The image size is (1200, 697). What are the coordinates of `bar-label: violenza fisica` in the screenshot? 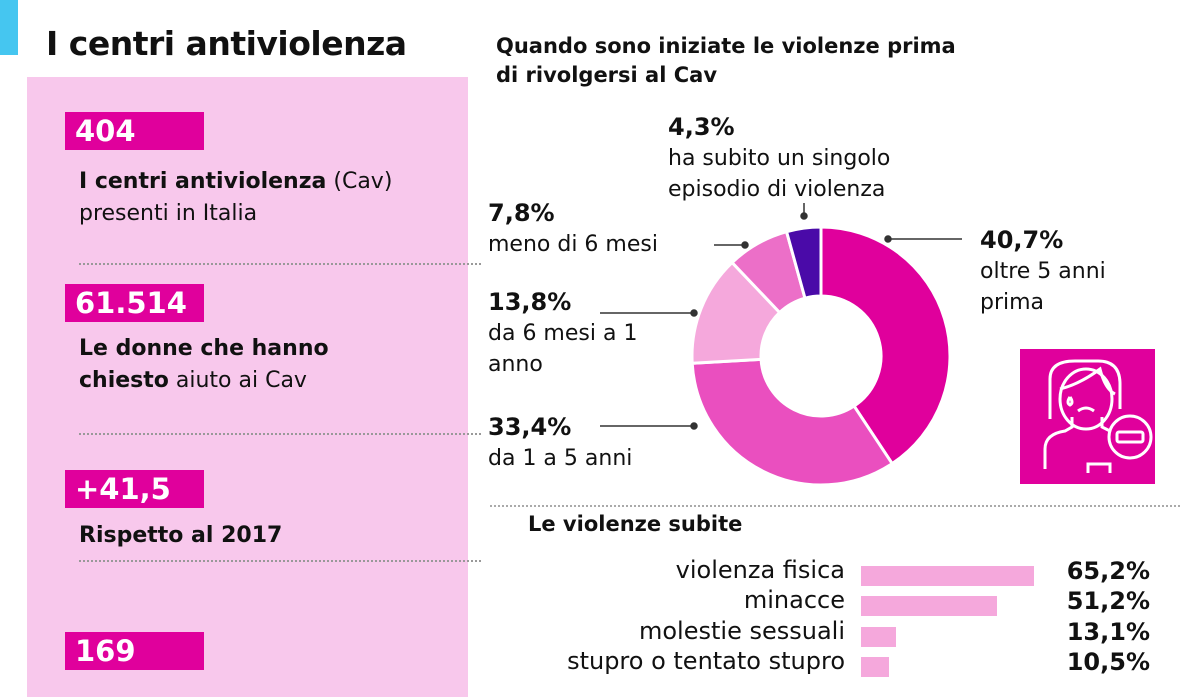 It's located at (760, 570).